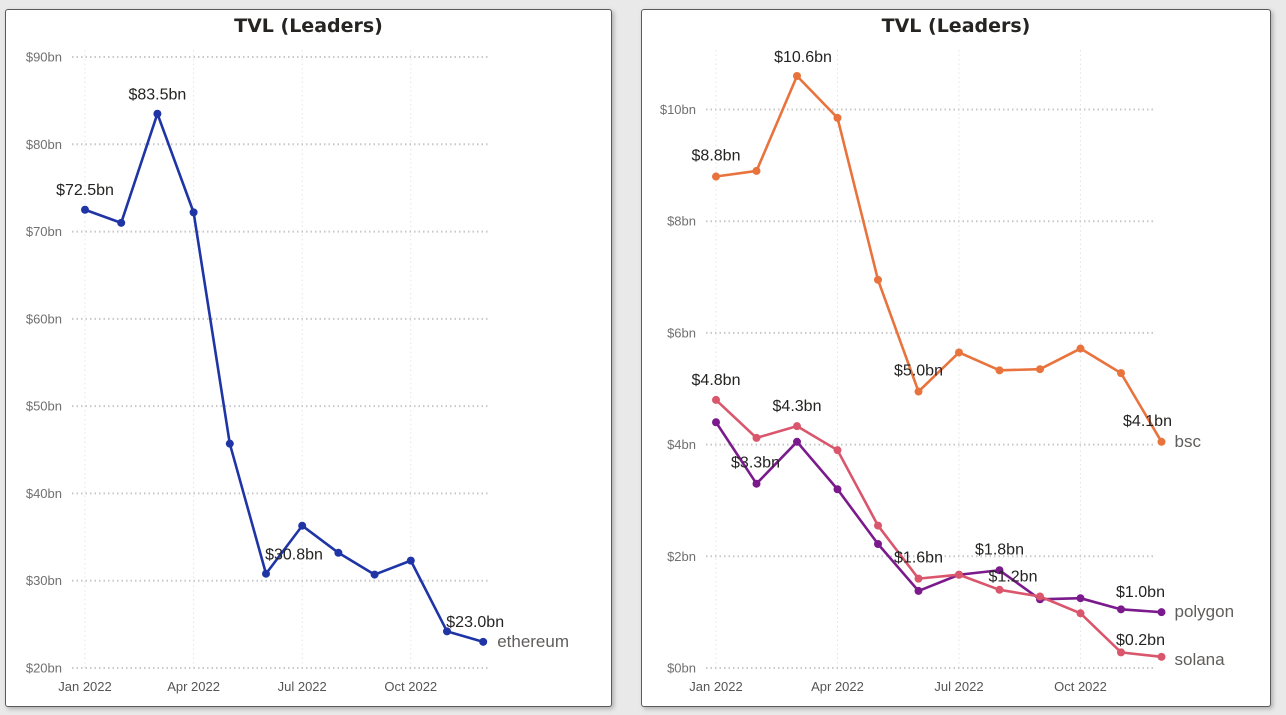 The height and width of the screenshot is (715, 1286). What do you see at coordinates (533, 641) in the screenshot?
I see `series-name-label: ethereum` at bounding box center [533, 641].